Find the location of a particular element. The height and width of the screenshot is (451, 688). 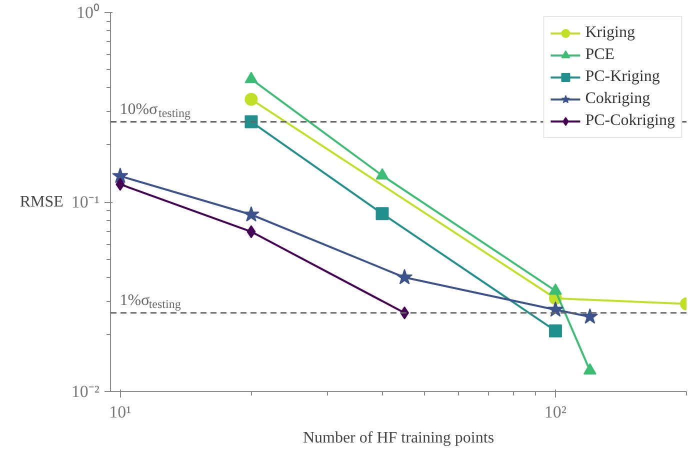

y-axis-title: RMSE is located at coordinates (42, 202).